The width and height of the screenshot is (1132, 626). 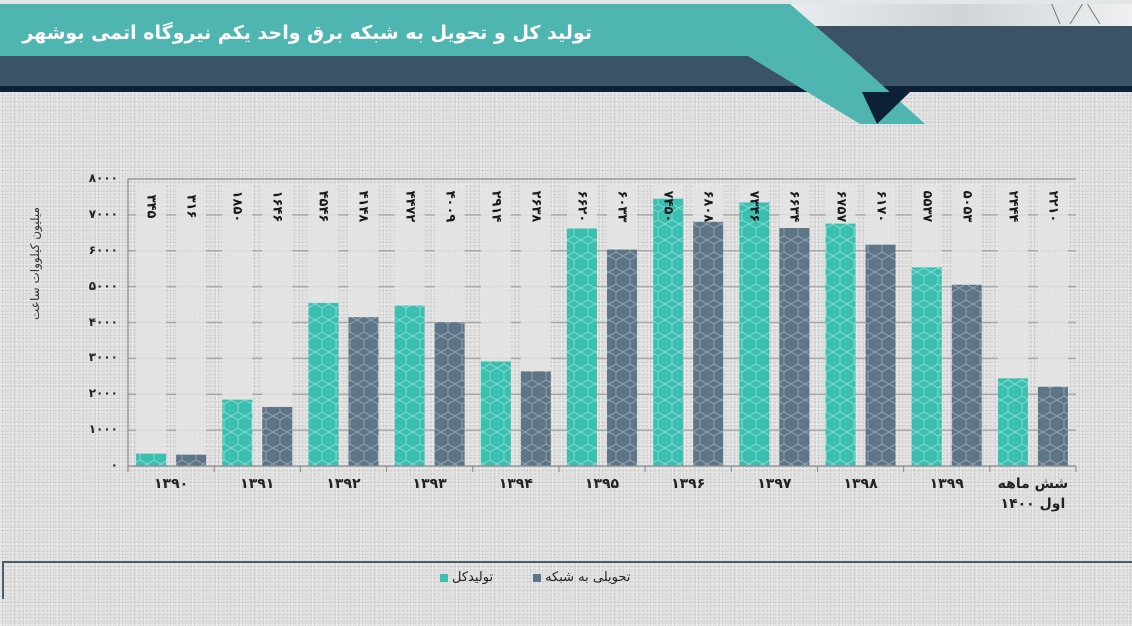 What do you see at coordinates (257, 484) in the screenshot?
I see `x-tick-label: ۱۳۹۱` at bounding box center [257, 484].